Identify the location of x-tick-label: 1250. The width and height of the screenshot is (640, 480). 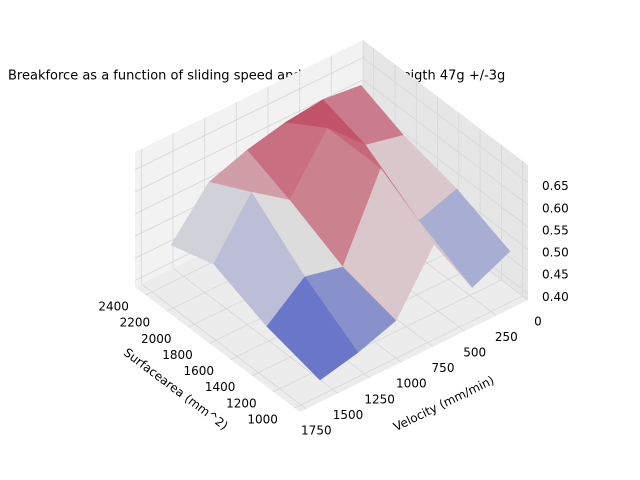
(379, 399).